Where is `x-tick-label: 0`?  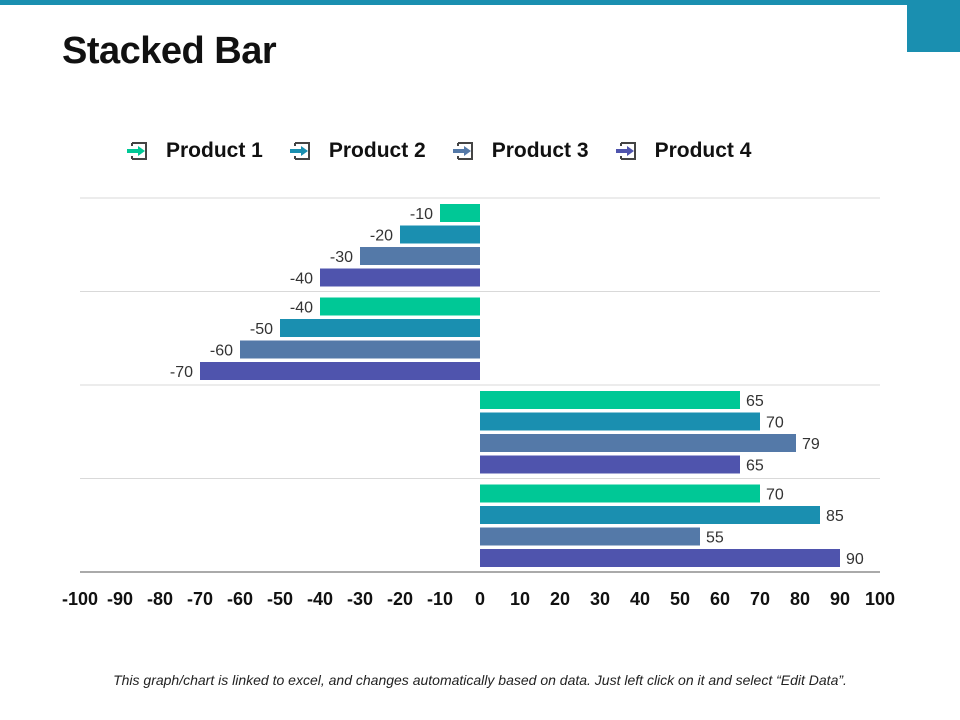 x-tick-label: 0 is located at coordinates (480, 599).